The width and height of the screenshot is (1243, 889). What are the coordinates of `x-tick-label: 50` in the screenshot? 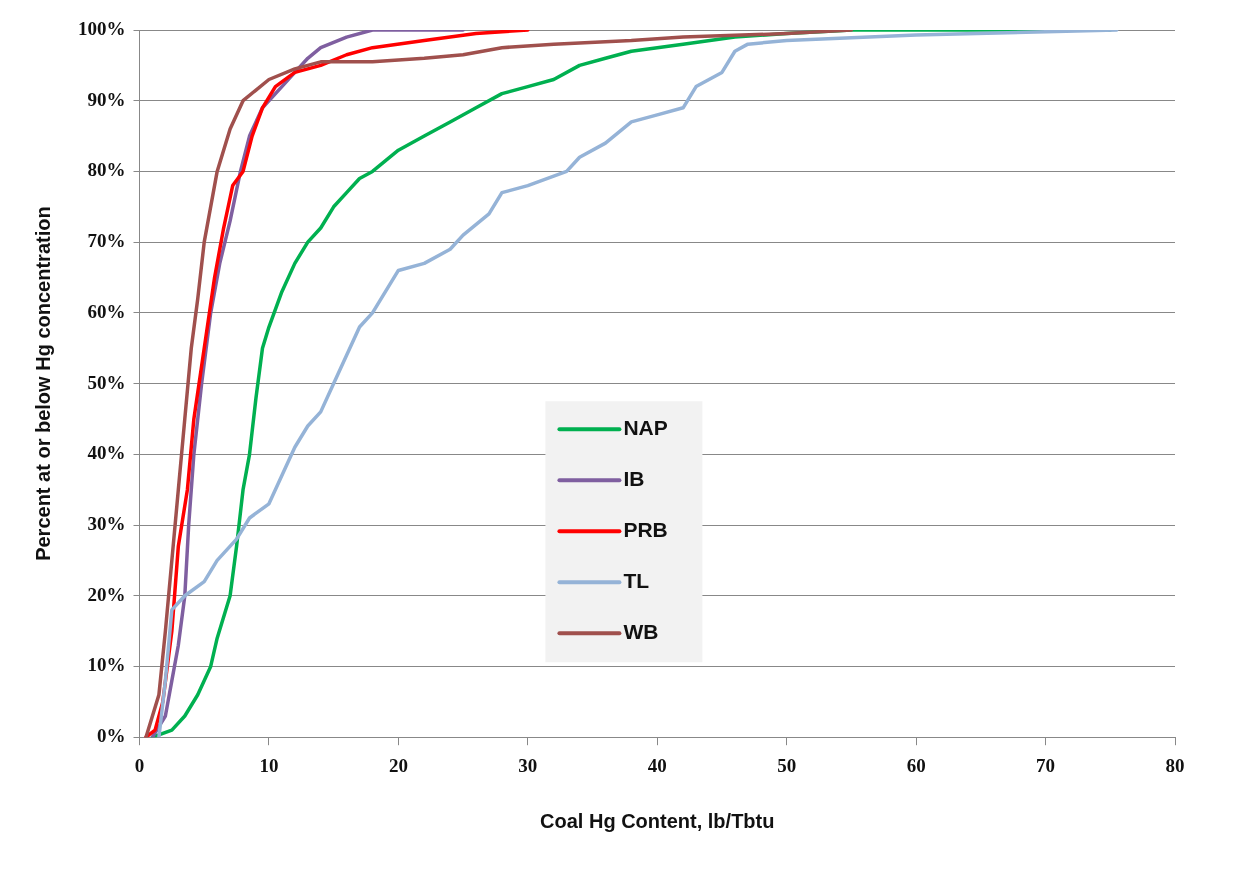 It's located at (787, 765).